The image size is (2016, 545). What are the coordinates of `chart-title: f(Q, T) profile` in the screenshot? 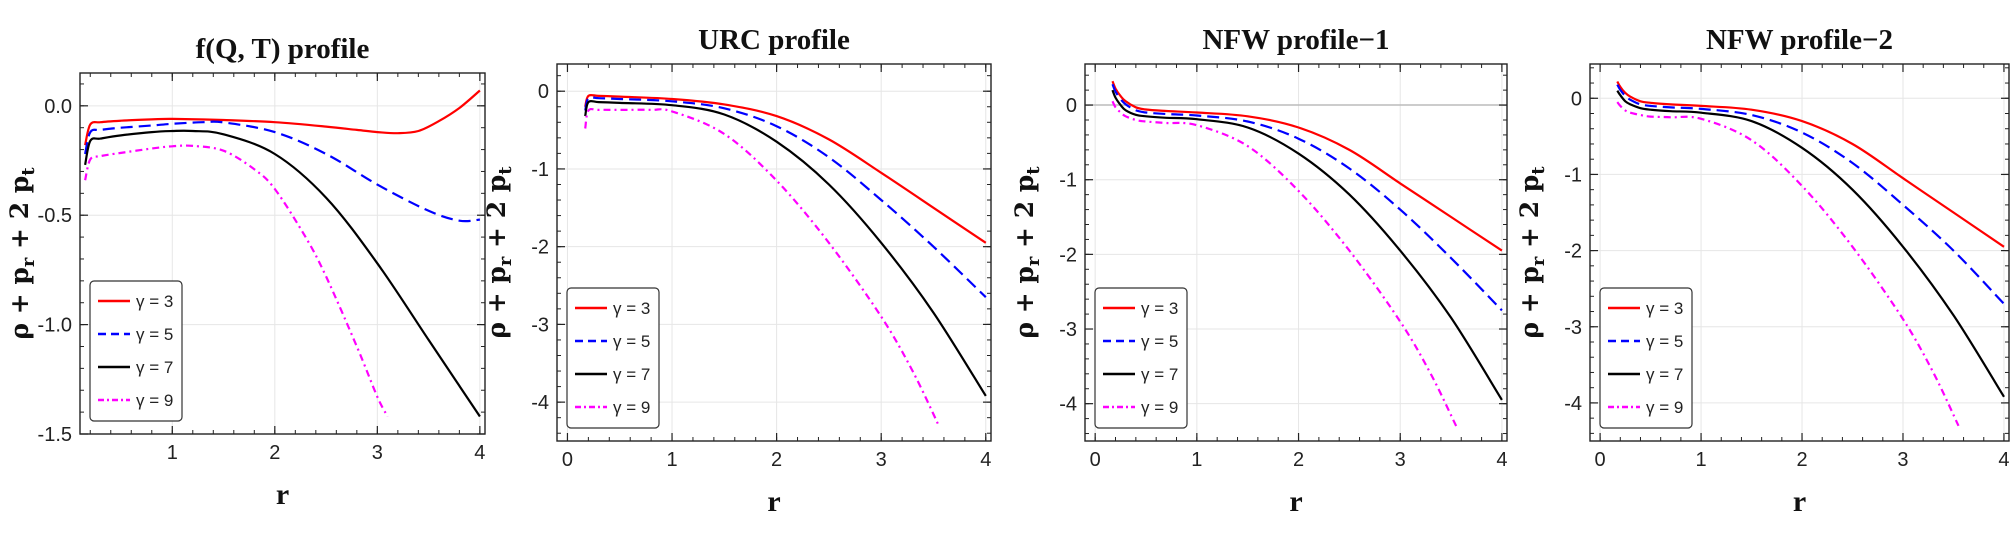 It's located at (283, 49).